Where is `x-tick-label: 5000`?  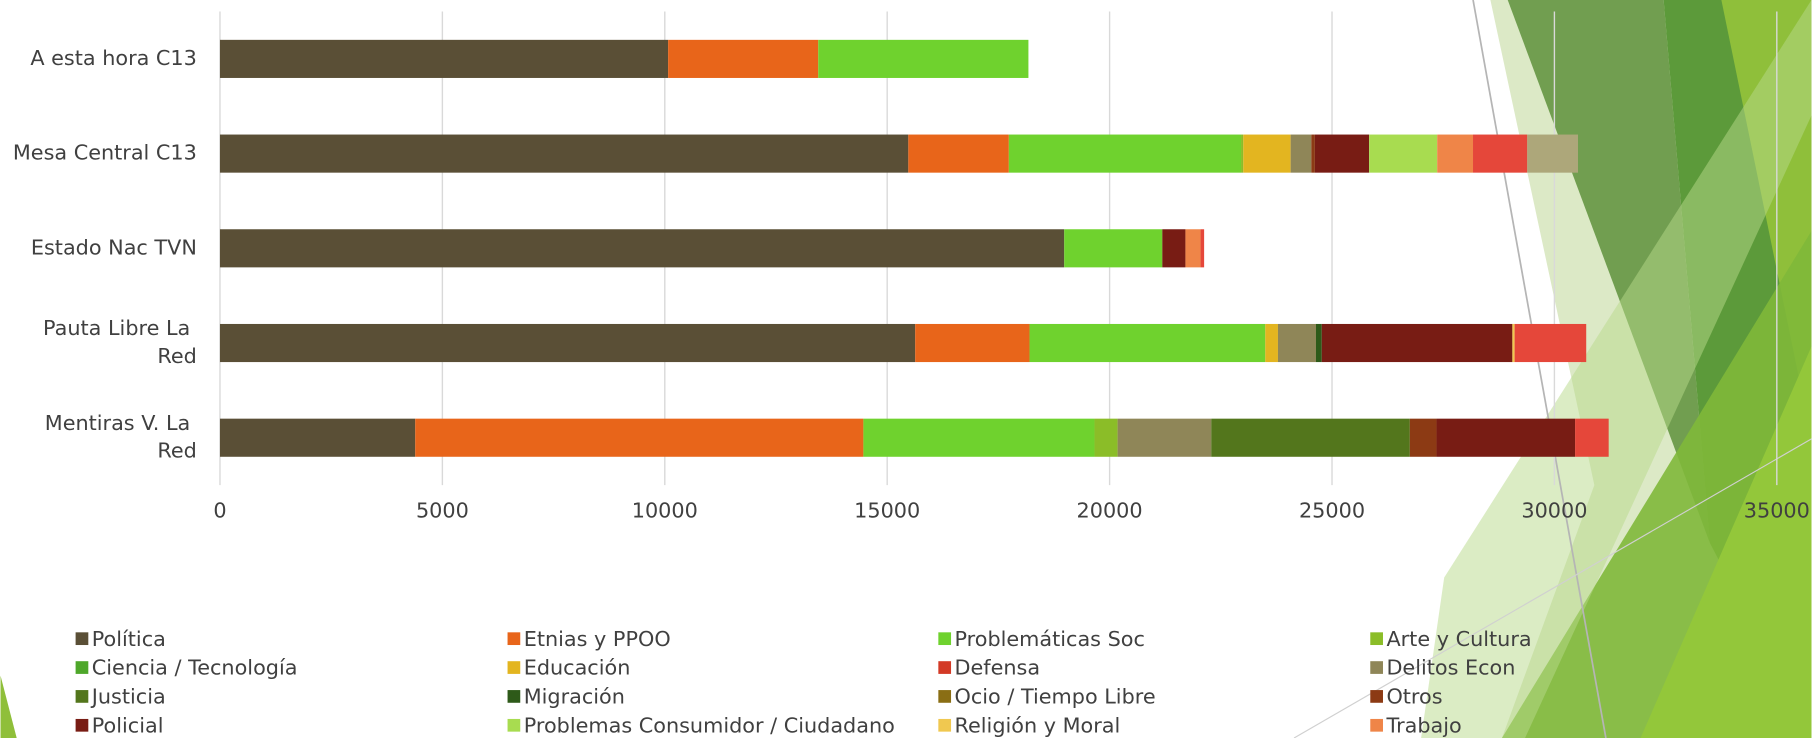
x-tick-label: 5000 is located at coordinates (442, 511).